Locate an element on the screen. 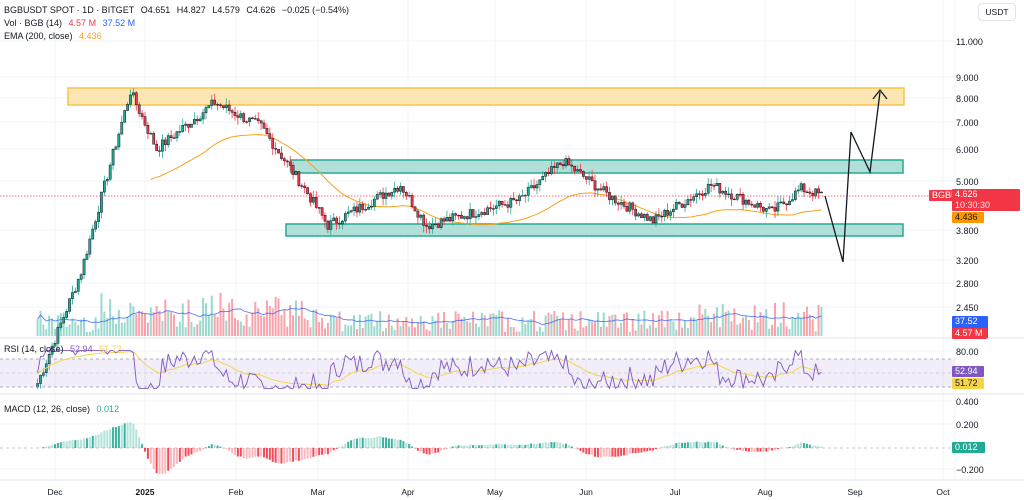 The width and height of the screenshot is (1024, 500). symbol-title: BGBUSDT SPOT · 1D · BITGET is located at coordinates (69, 10).